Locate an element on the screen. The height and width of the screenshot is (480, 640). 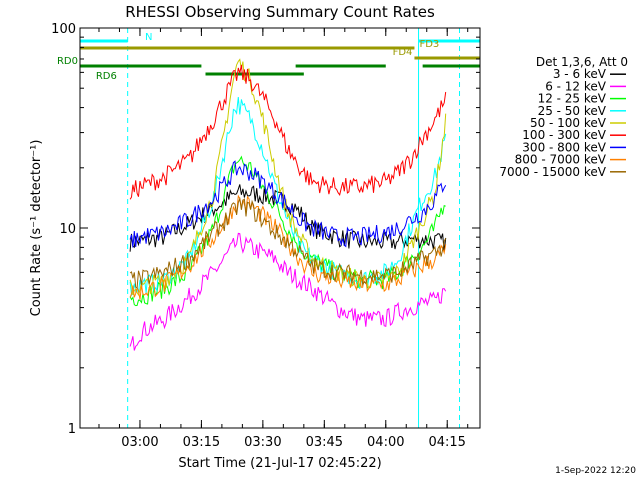
x-tick-label: 04:00 is located at coordinates (385, 442).